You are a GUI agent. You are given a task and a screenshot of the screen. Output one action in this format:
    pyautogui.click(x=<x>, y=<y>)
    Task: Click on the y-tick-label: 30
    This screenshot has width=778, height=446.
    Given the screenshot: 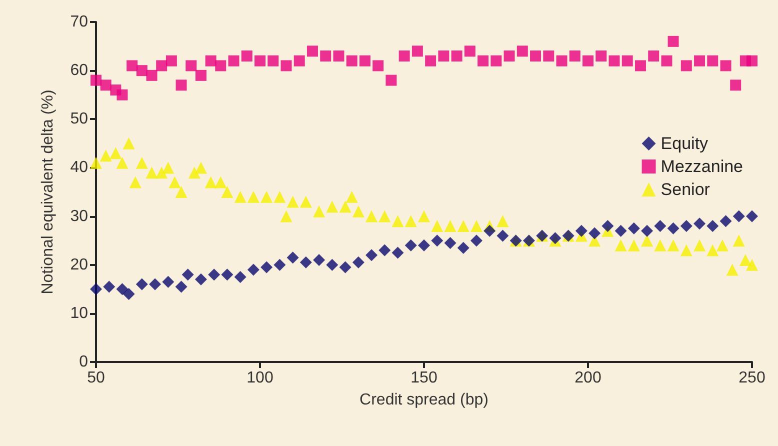 What is the action you would take?
    pyautogui.click(x=79, y=216)
    